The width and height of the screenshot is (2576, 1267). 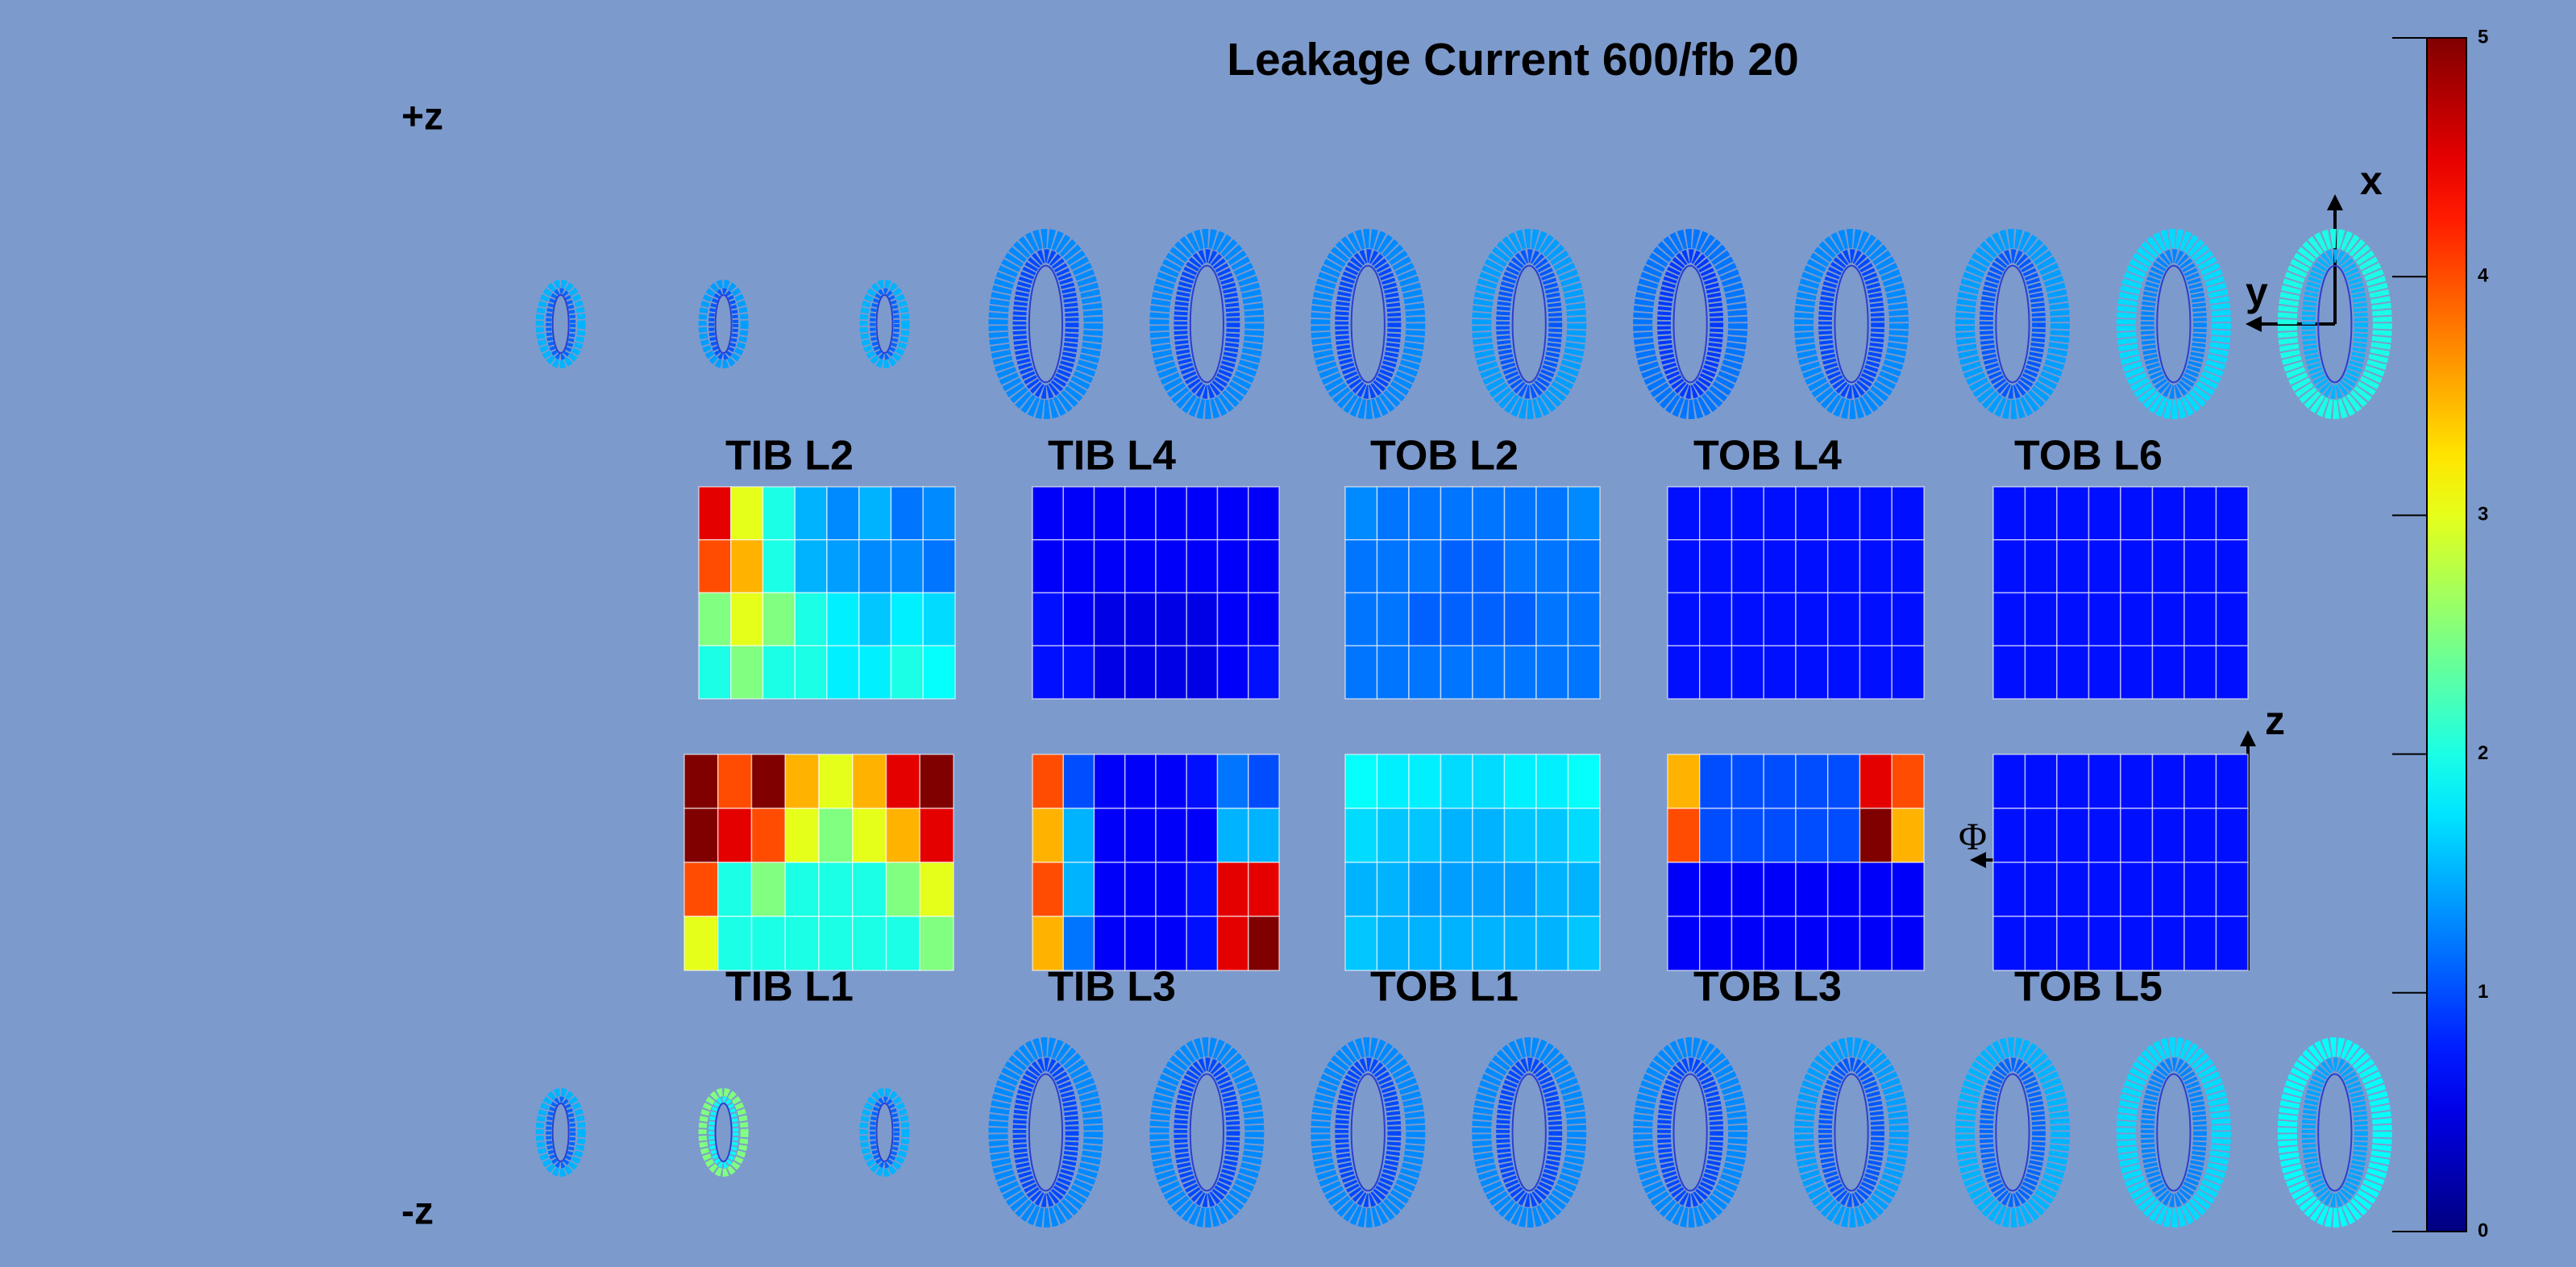 I want to click on panel-label: TOB L2, so click(x=1444, y=456).